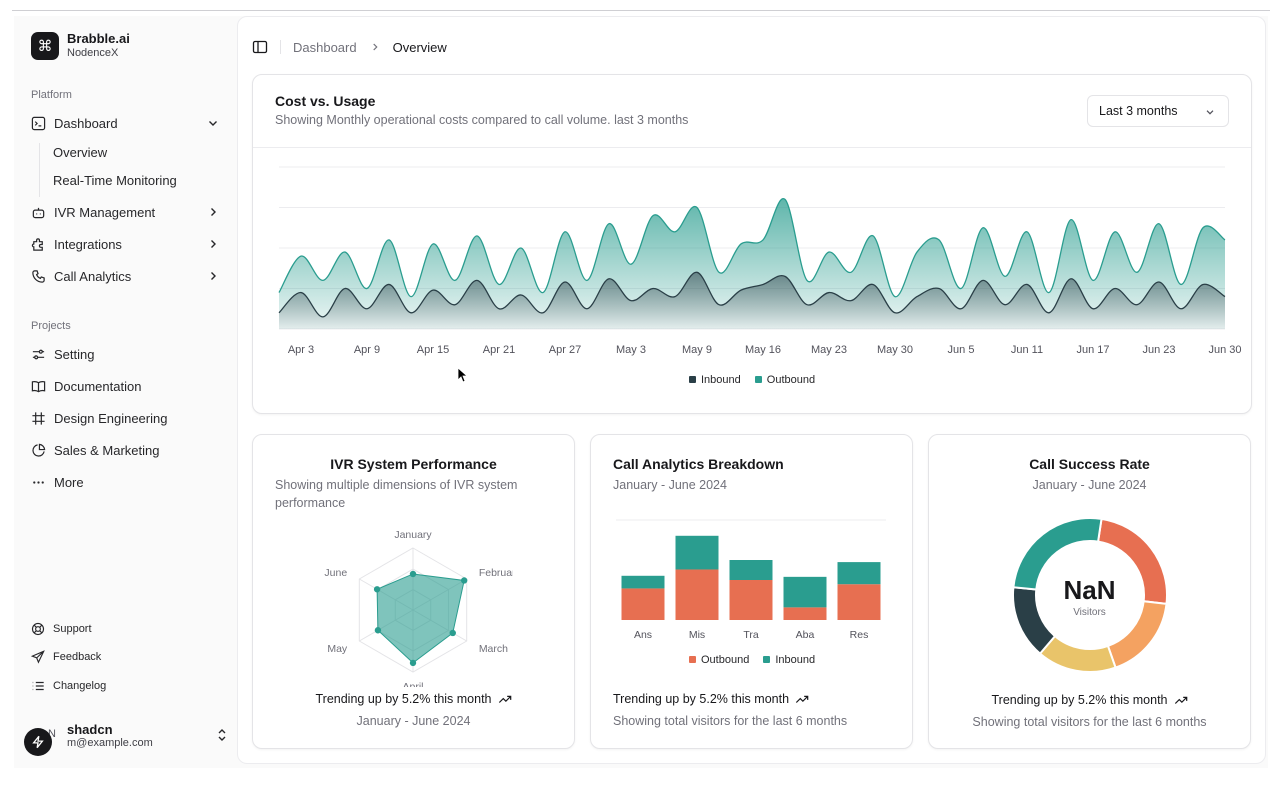  I want to click on sidebar-item-integrations: Integrations, so click(126, 244).